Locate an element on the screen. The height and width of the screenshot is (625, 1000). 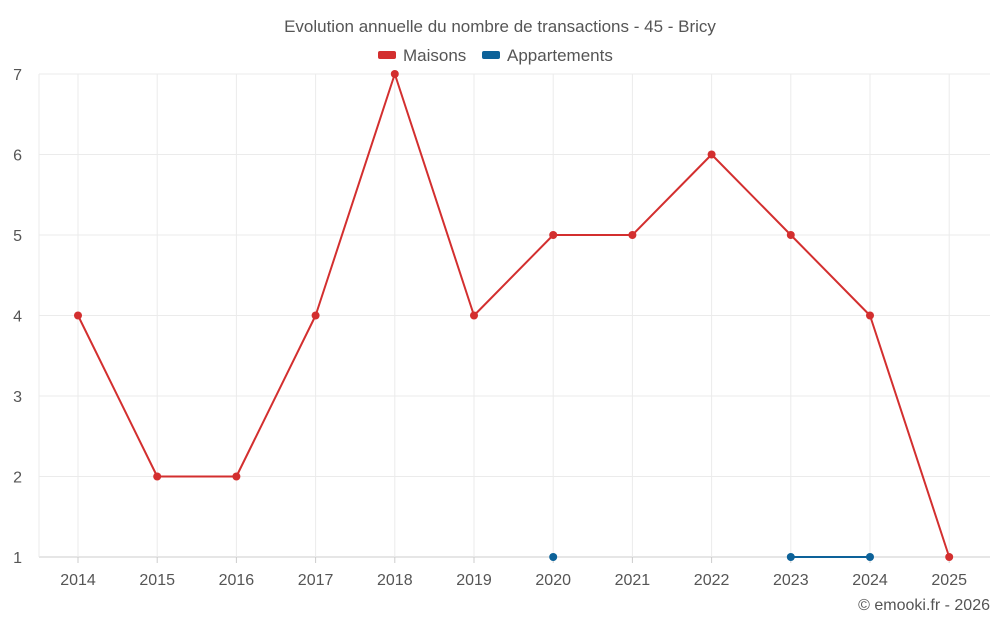
data-point-maisons-2025 is located at coordinates (949, 557).